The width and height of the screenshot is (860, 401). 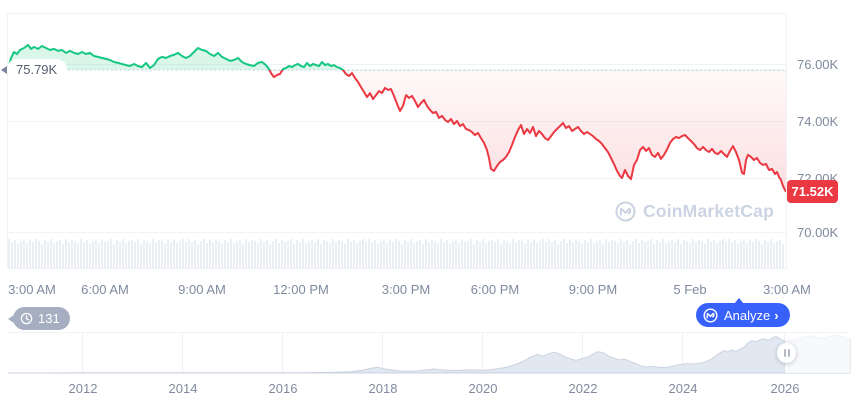 What do you see at coordinates (747, 315) in the screenshot?
I see `analyze-label: Analyze` at bounding box center [747, 315].